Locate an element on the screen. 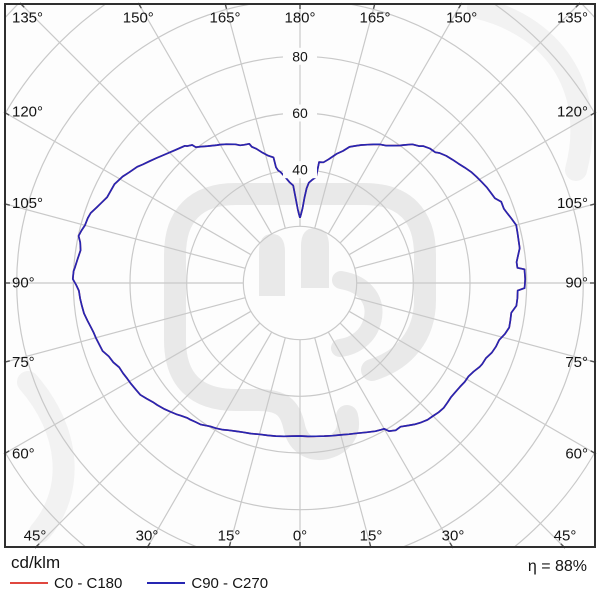  radial-label-40: 40 is located at coordinates (300, 170).